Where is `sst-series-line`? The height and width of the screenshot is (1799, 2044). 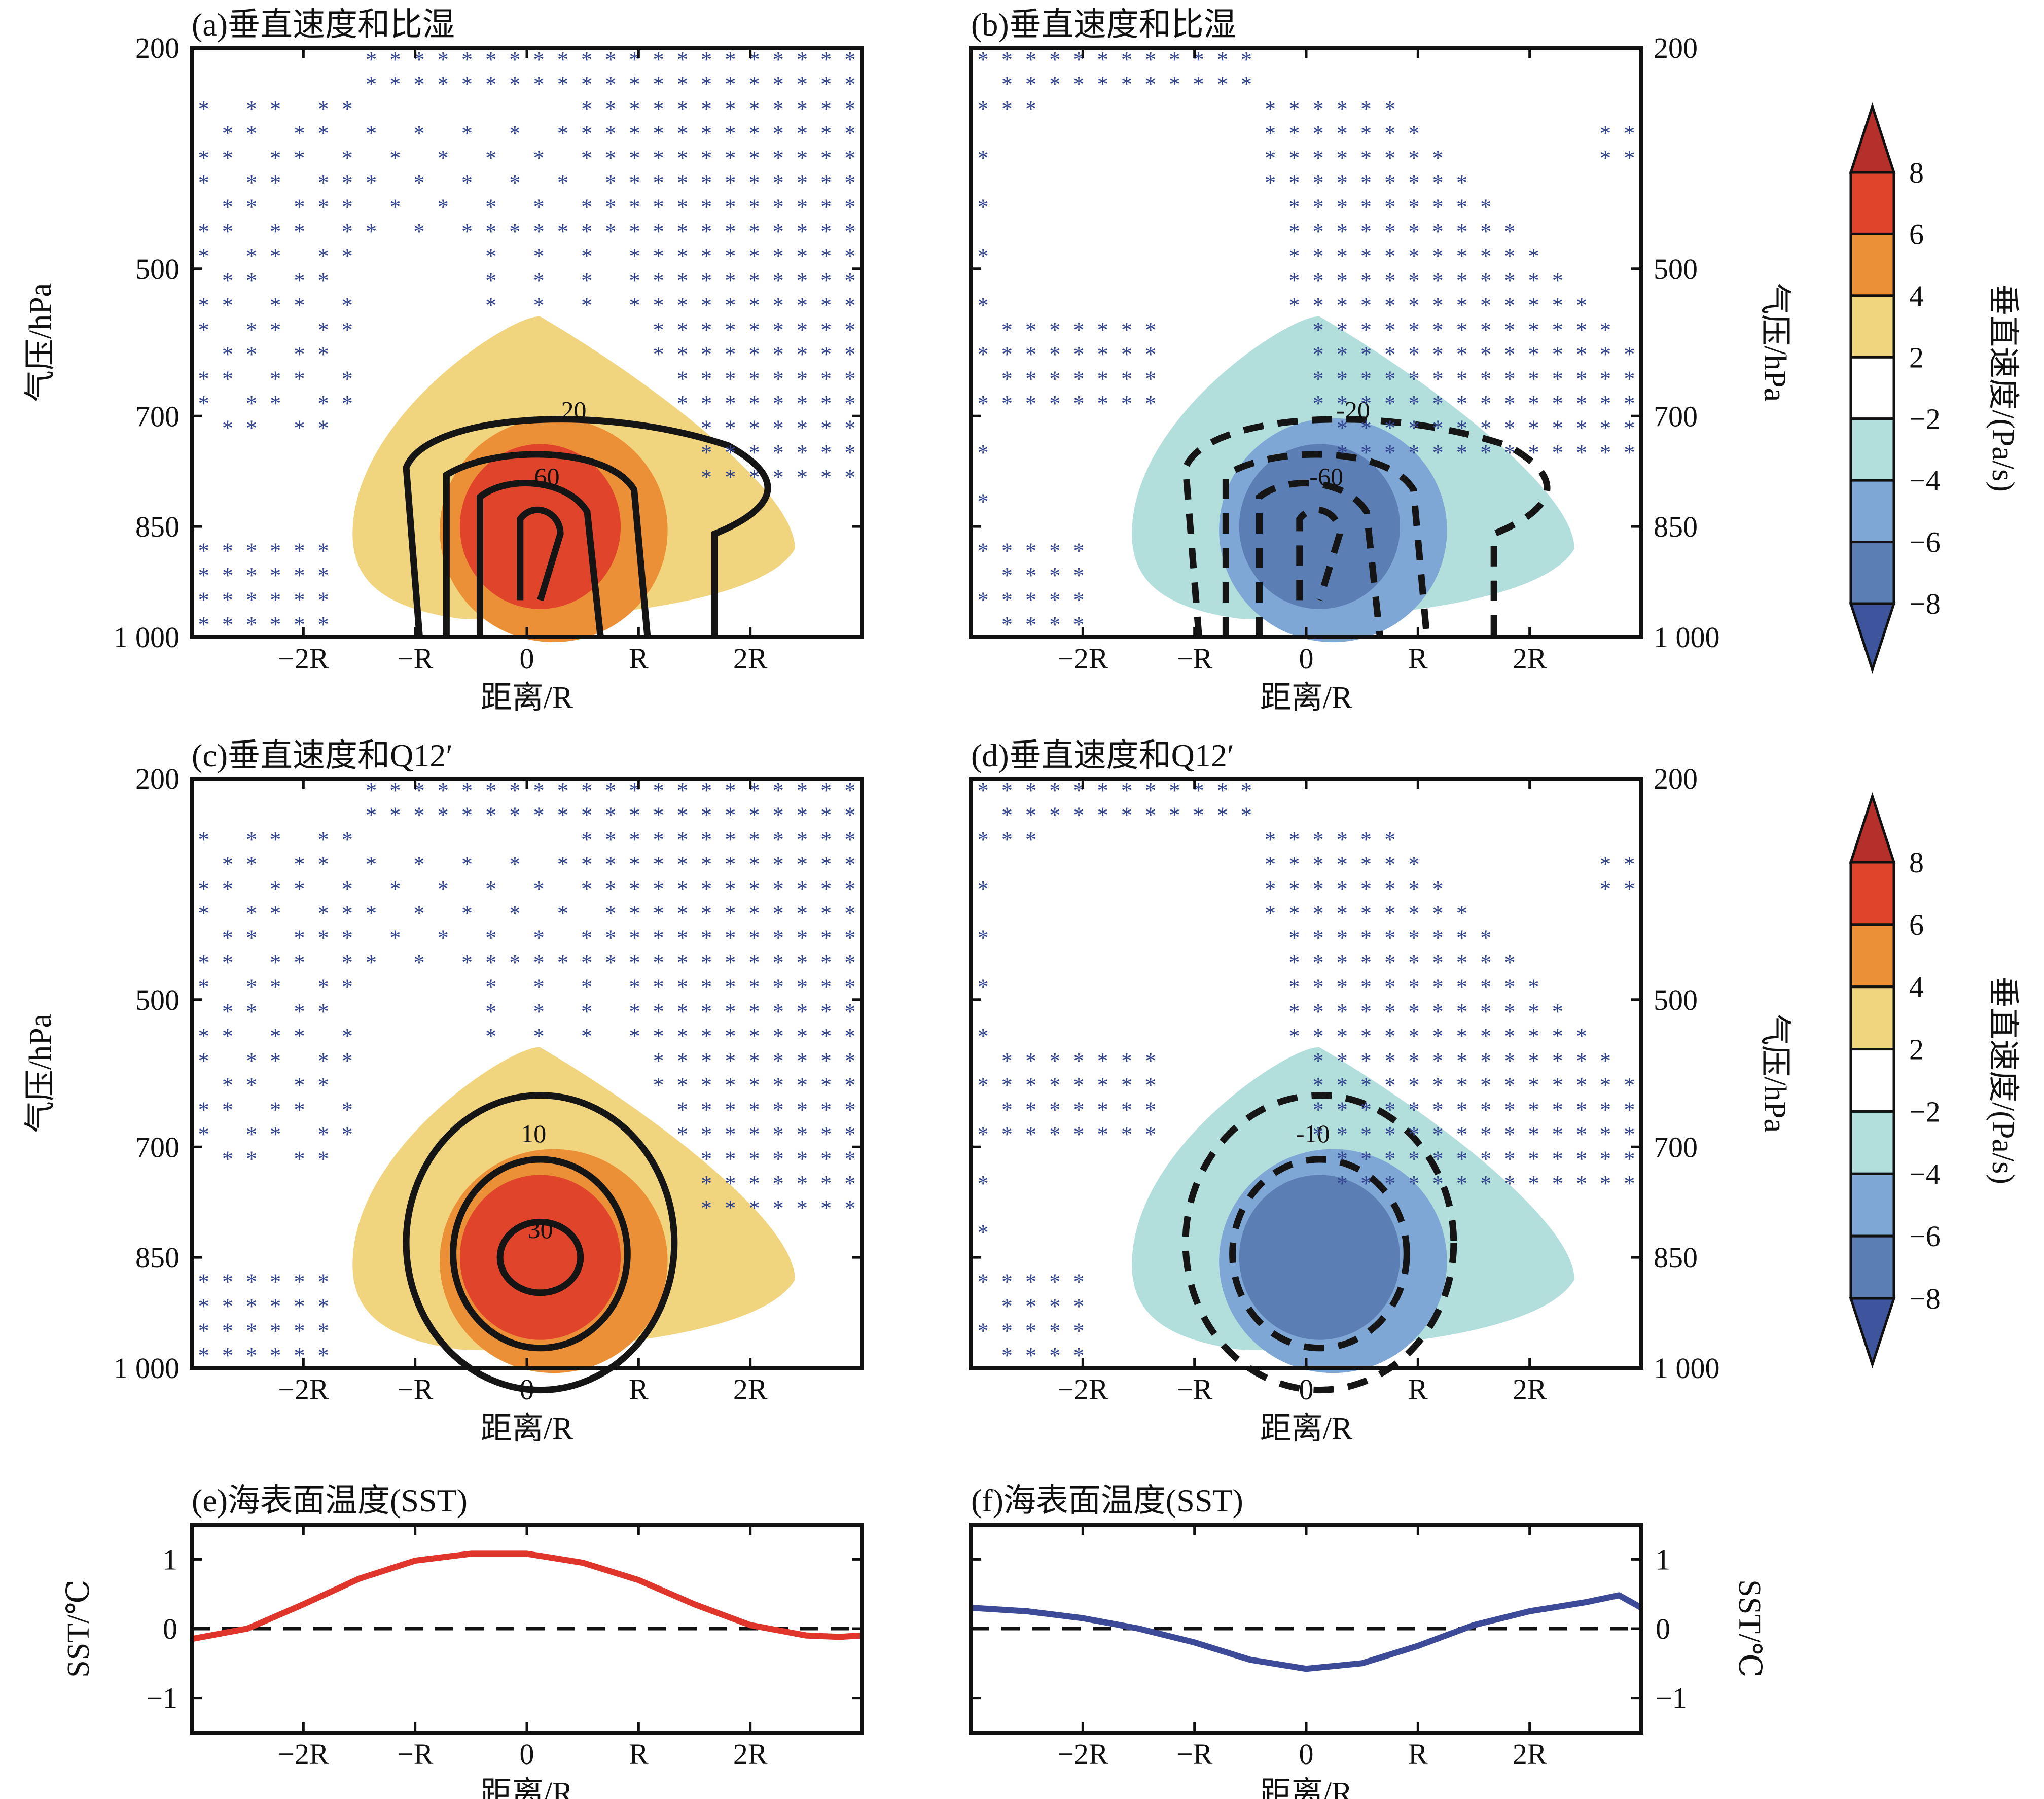 sst-series-line is located at coordinates (1307, 1632).